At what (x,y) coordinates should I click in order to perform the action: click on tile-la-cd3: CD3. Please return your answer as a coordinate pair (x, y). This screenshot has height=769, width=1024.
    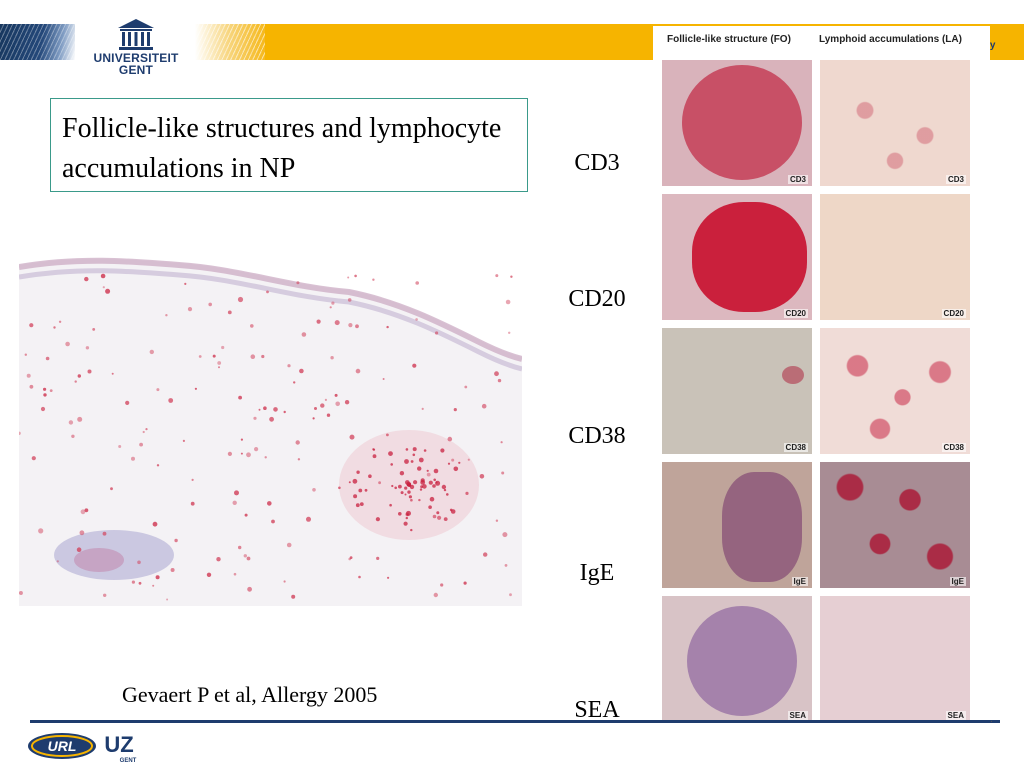
    Looking at the image, I should click on (895, 123).